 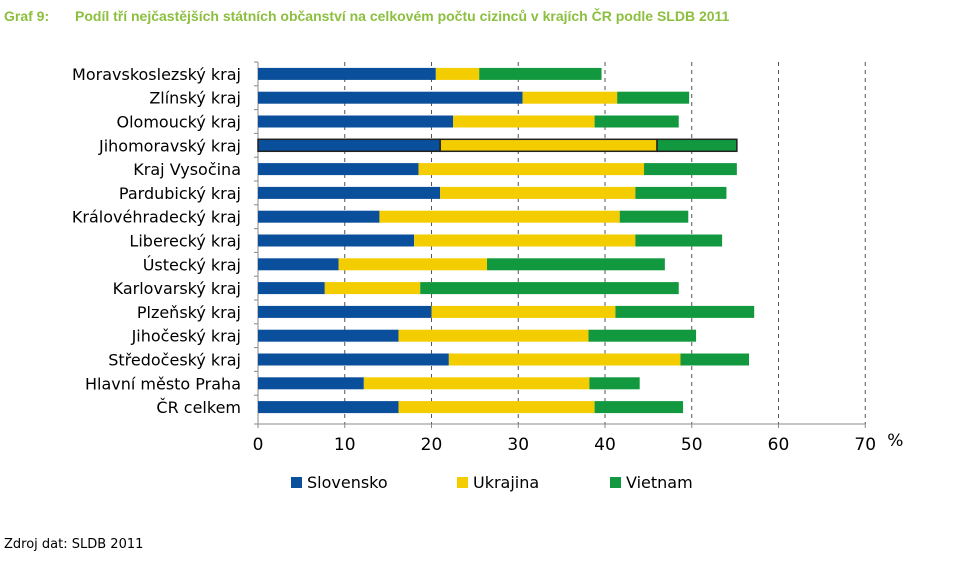 I want to click on category-label: Kraj Vysočina, so click(x=187, y=169).